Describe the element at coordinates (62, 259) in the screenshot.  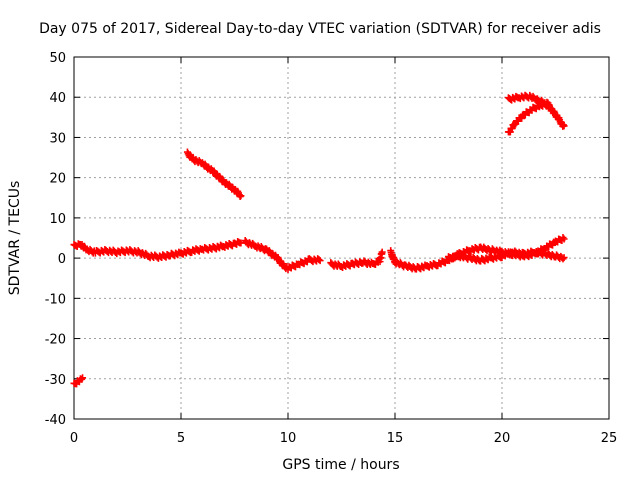
I see `y-tick-label: 0` at that location.